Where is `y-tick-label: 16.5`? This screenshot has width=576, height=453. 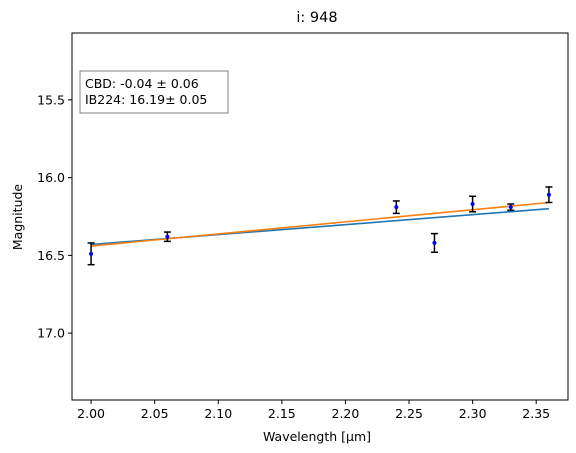 y-tick-label: 16.5 is located at coordinates (51, 255).